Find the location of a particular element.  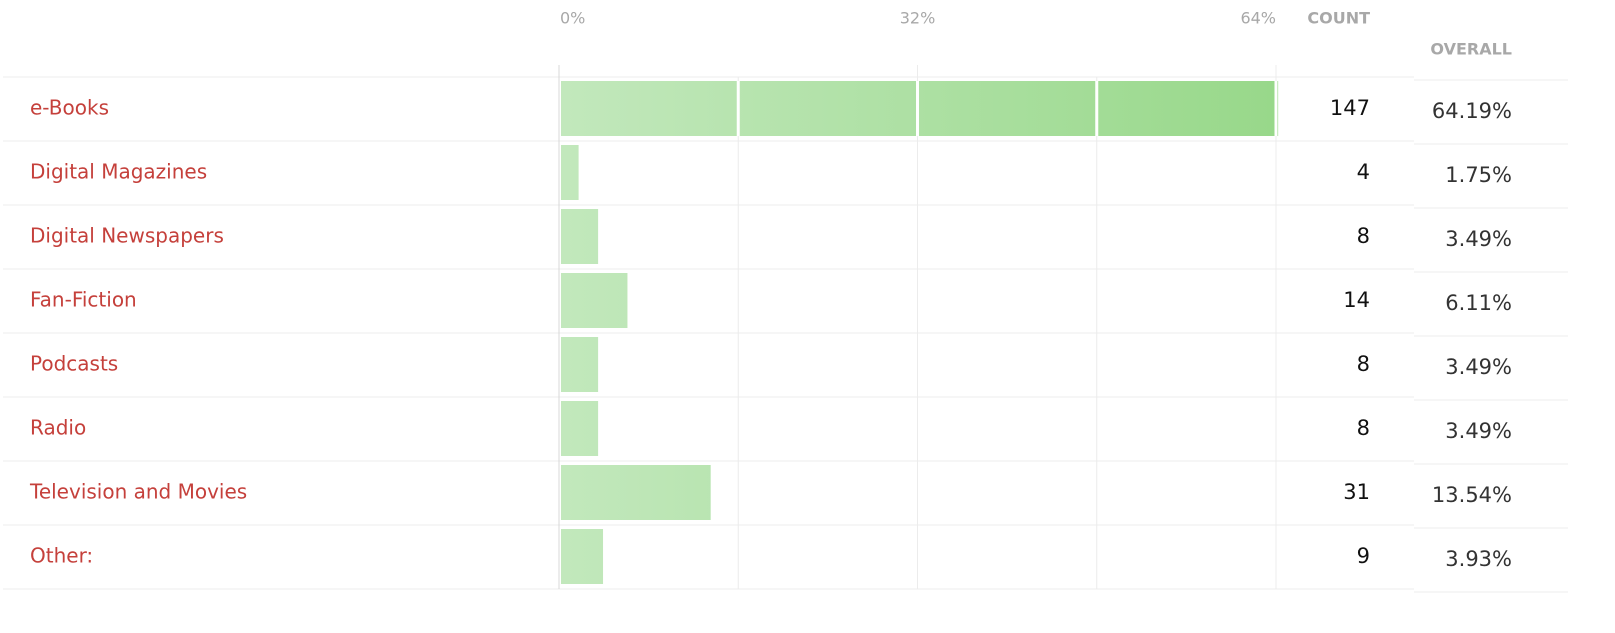

category-label: Television and Movies is located at coordinates (138, 492).